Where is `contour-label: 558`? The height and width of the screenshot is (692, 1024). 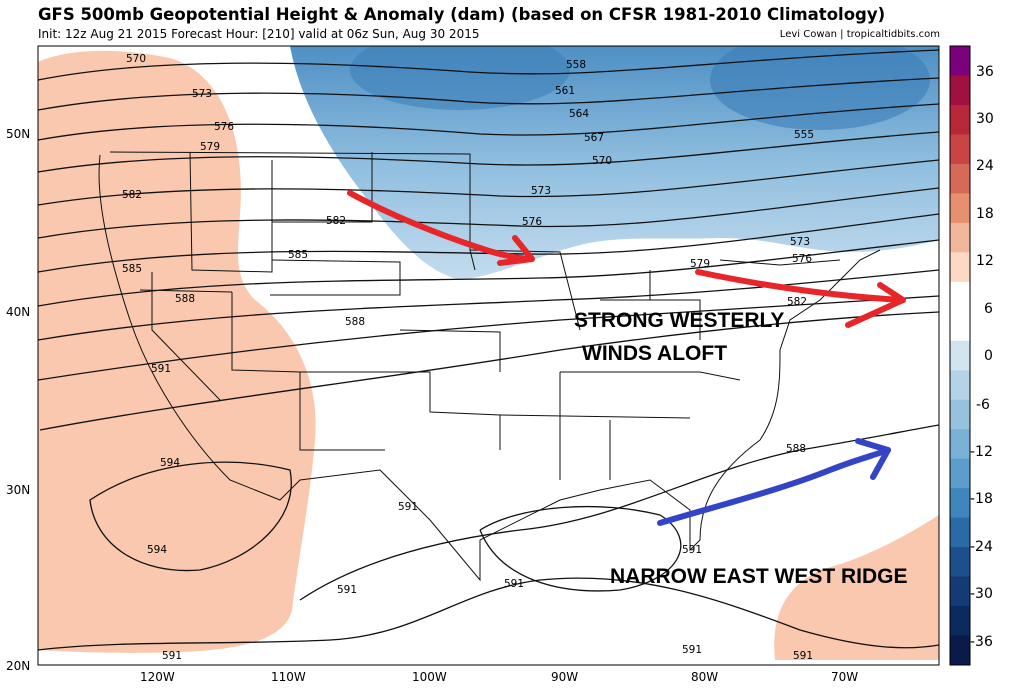
contour-label: 558 is located at coordinates (576, 65).